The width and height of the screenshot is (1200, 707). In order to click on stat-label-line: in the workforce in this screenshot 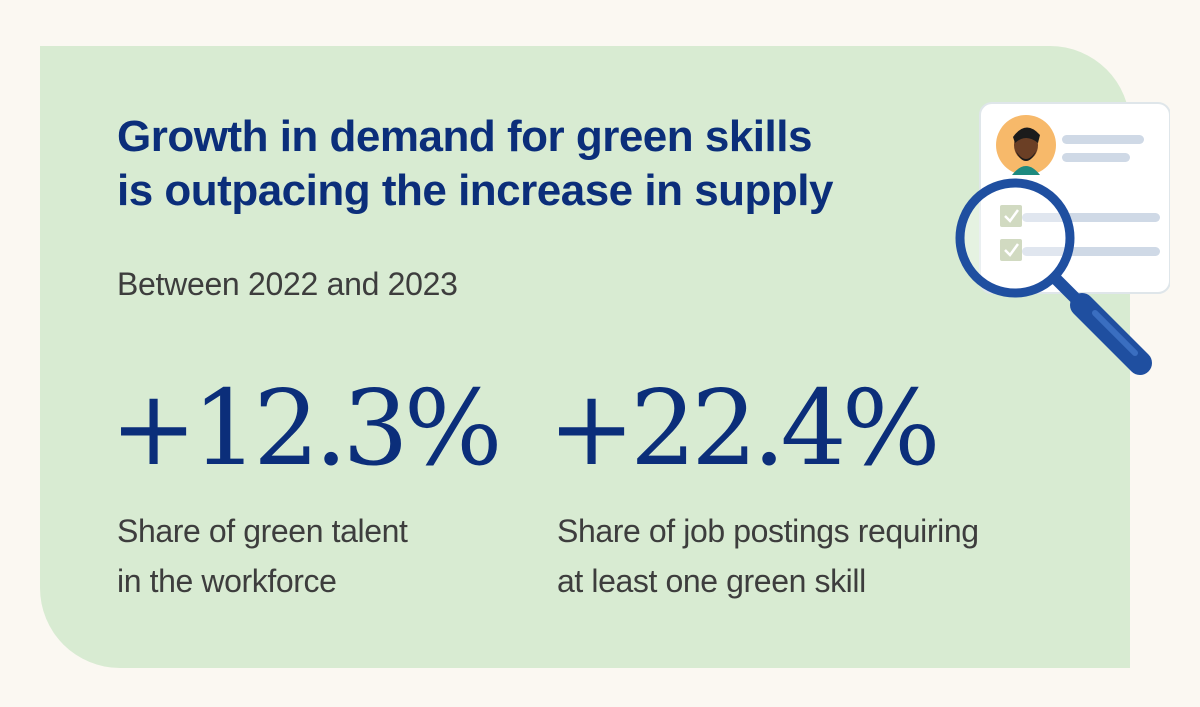, I will do `click(227, 581)`.